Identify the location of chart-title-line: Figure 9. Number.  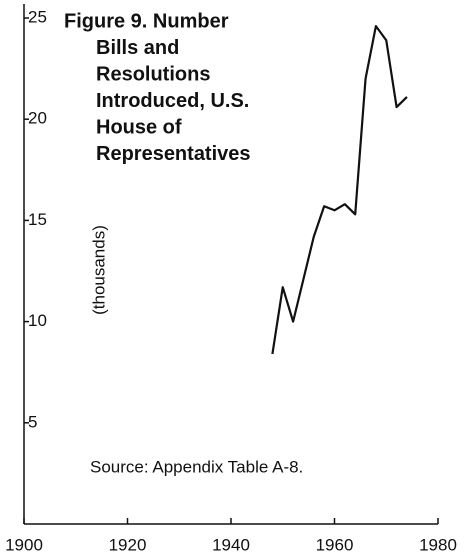
(146, 21).